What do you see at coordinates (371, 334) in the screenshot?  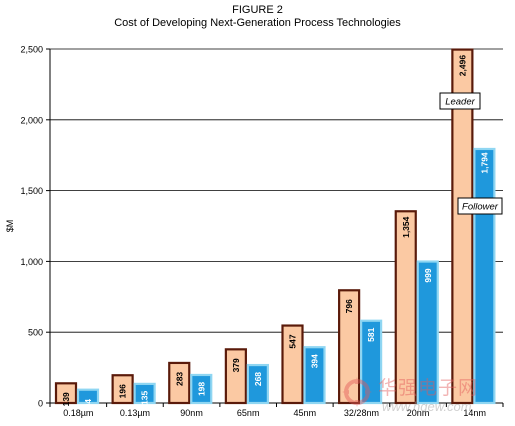 I see `data-label-follower: 581` at bounding box center [371, 334].